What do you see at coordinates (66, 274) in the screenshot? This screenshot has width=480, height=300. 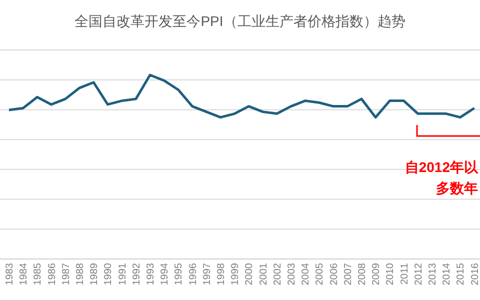 I see `x-tick-label: 1987` at bounding box center [66, 274].